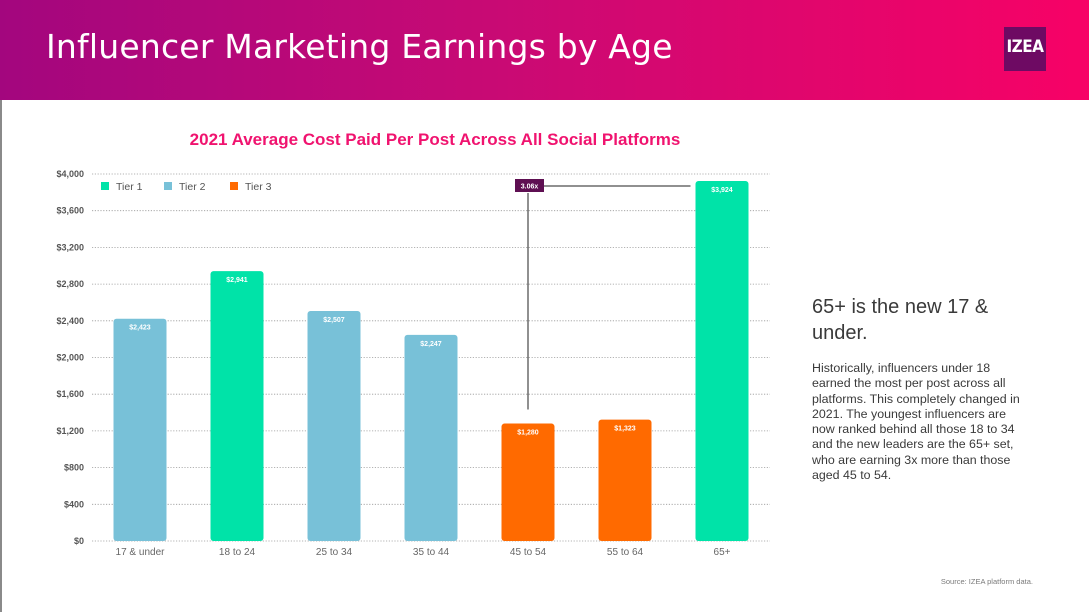 Image resolution: width=1089 pixels, height=612 pixels. Describe the element at coordinates (79, 541) in the screenshot. I see `y-tick-label: $0` at that location.